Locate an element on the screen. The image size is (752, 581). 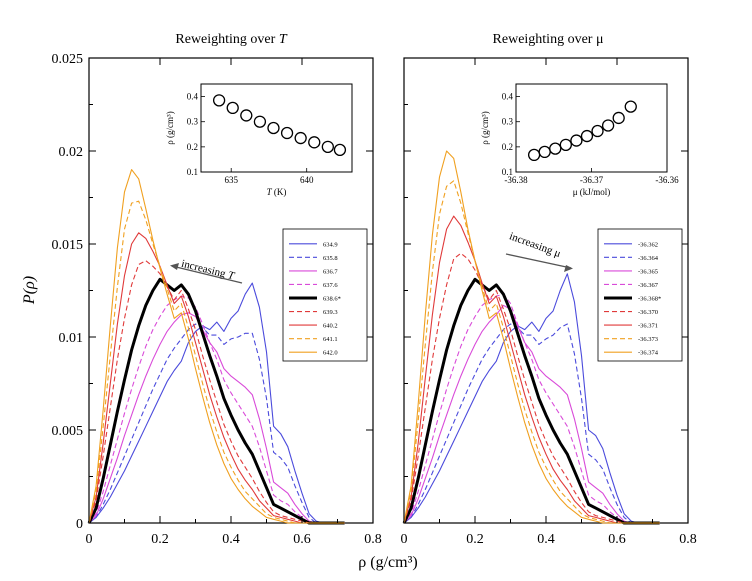
legend-label: -36.367 is located at coordinates (648, 285).